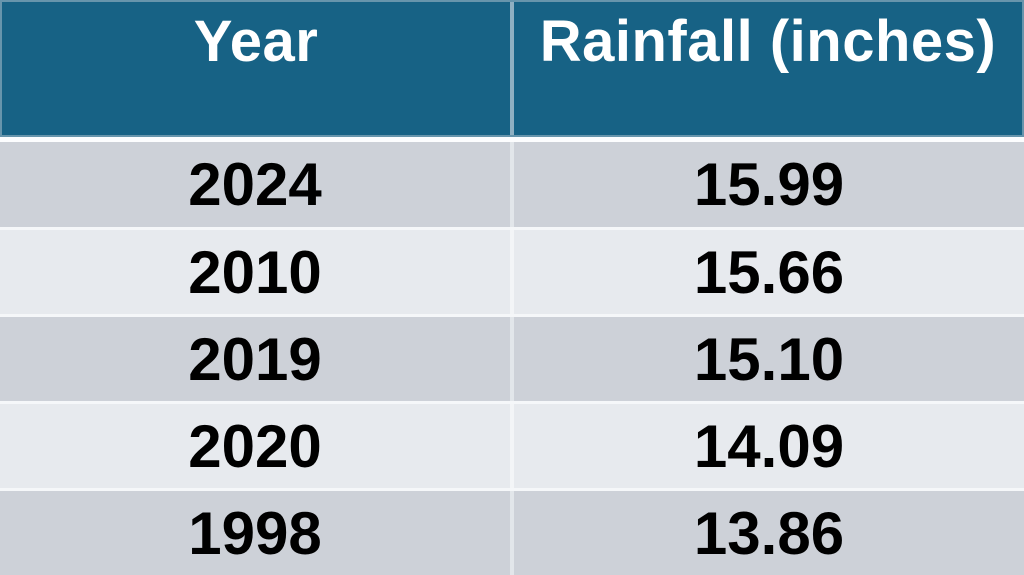 The height and width of the screenshot is (575, 1024). Describe the element at coordinates (255, 533) in the screenshot. I see `year-cell: 1998` at that location.